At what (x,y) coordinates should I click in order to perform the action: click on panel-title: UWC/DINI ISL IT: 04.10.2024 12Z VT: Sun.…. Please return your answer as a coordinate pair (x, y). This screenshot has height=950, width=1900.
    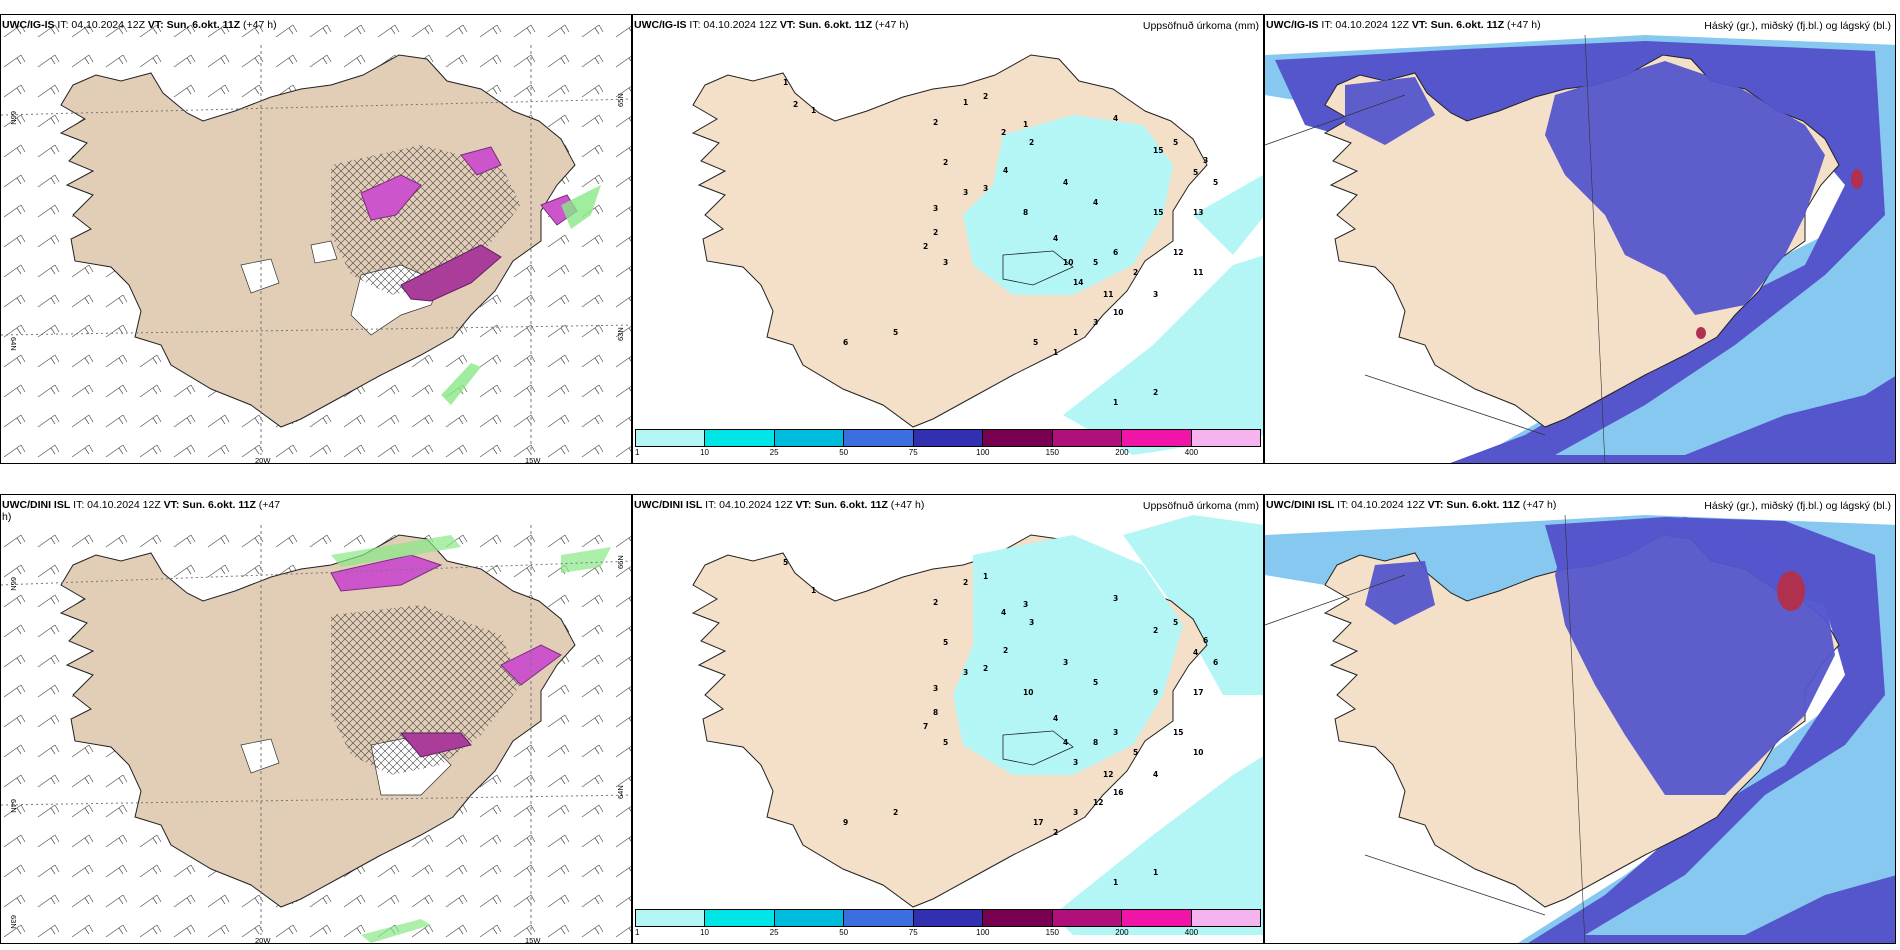
    Looking at the image, I should click on (779, 505).